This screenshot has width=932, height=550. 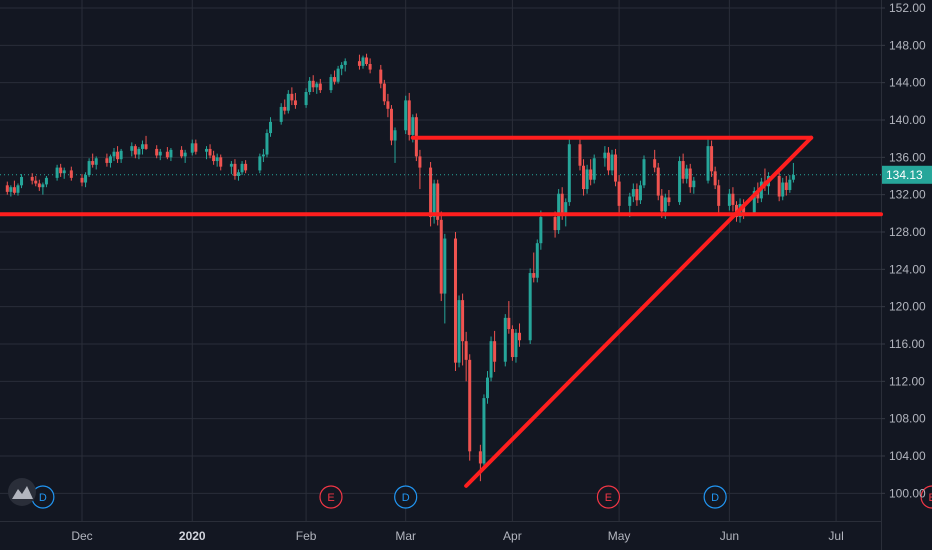 I want to click on price-tick-label: 144.00, so click(x=907, y=83).